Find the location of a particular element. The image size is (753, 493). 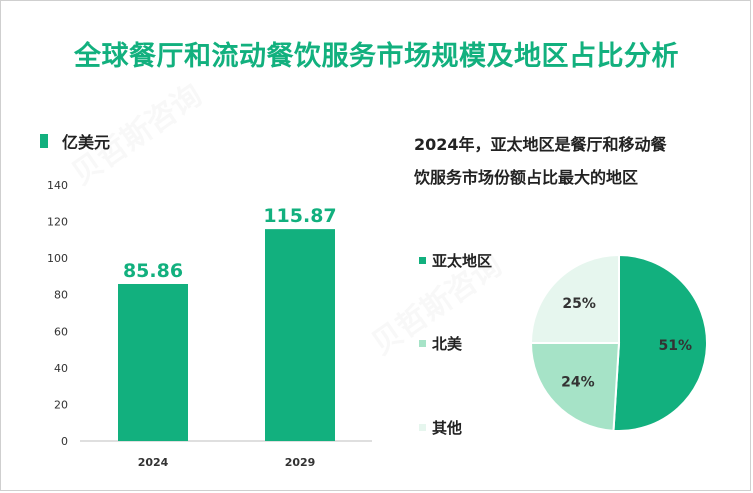

pie-title: 2024年，亚太地区是餐厅和移动餐 饮服务市场份额占比最大的地区 is located at coordinates (574, 161).